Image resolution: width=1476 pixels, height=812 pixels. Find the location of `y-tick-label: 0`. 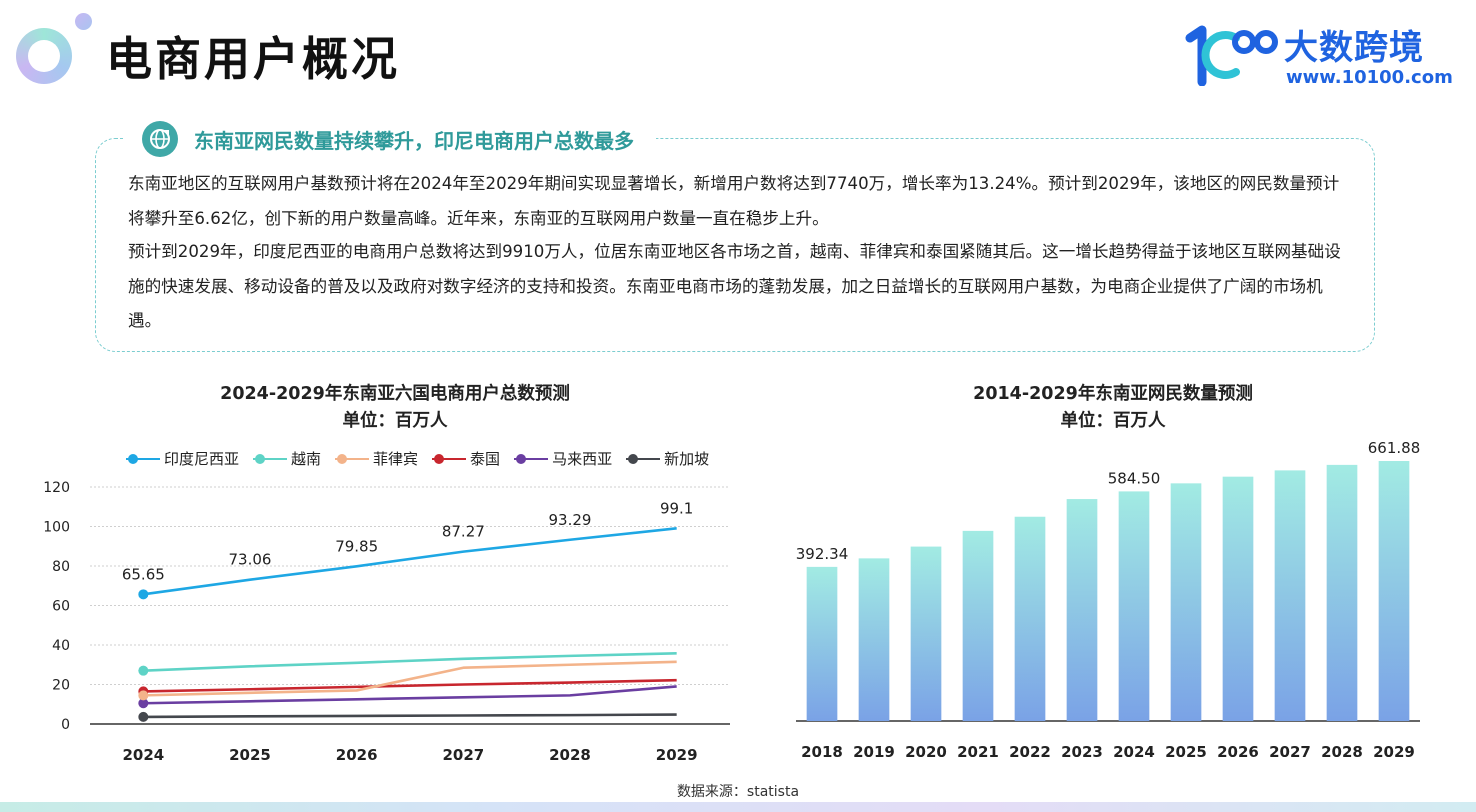

y-tick-label: 0 is located at coordinates (65, 725).